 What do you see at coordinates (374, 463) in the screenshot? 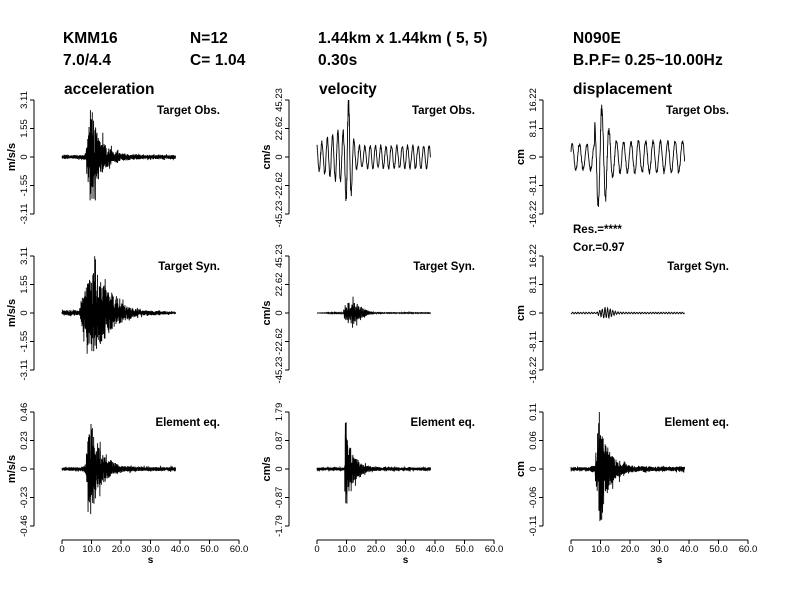
I see `panel-r3-c2-waveform` at bounding box center [374, 463].